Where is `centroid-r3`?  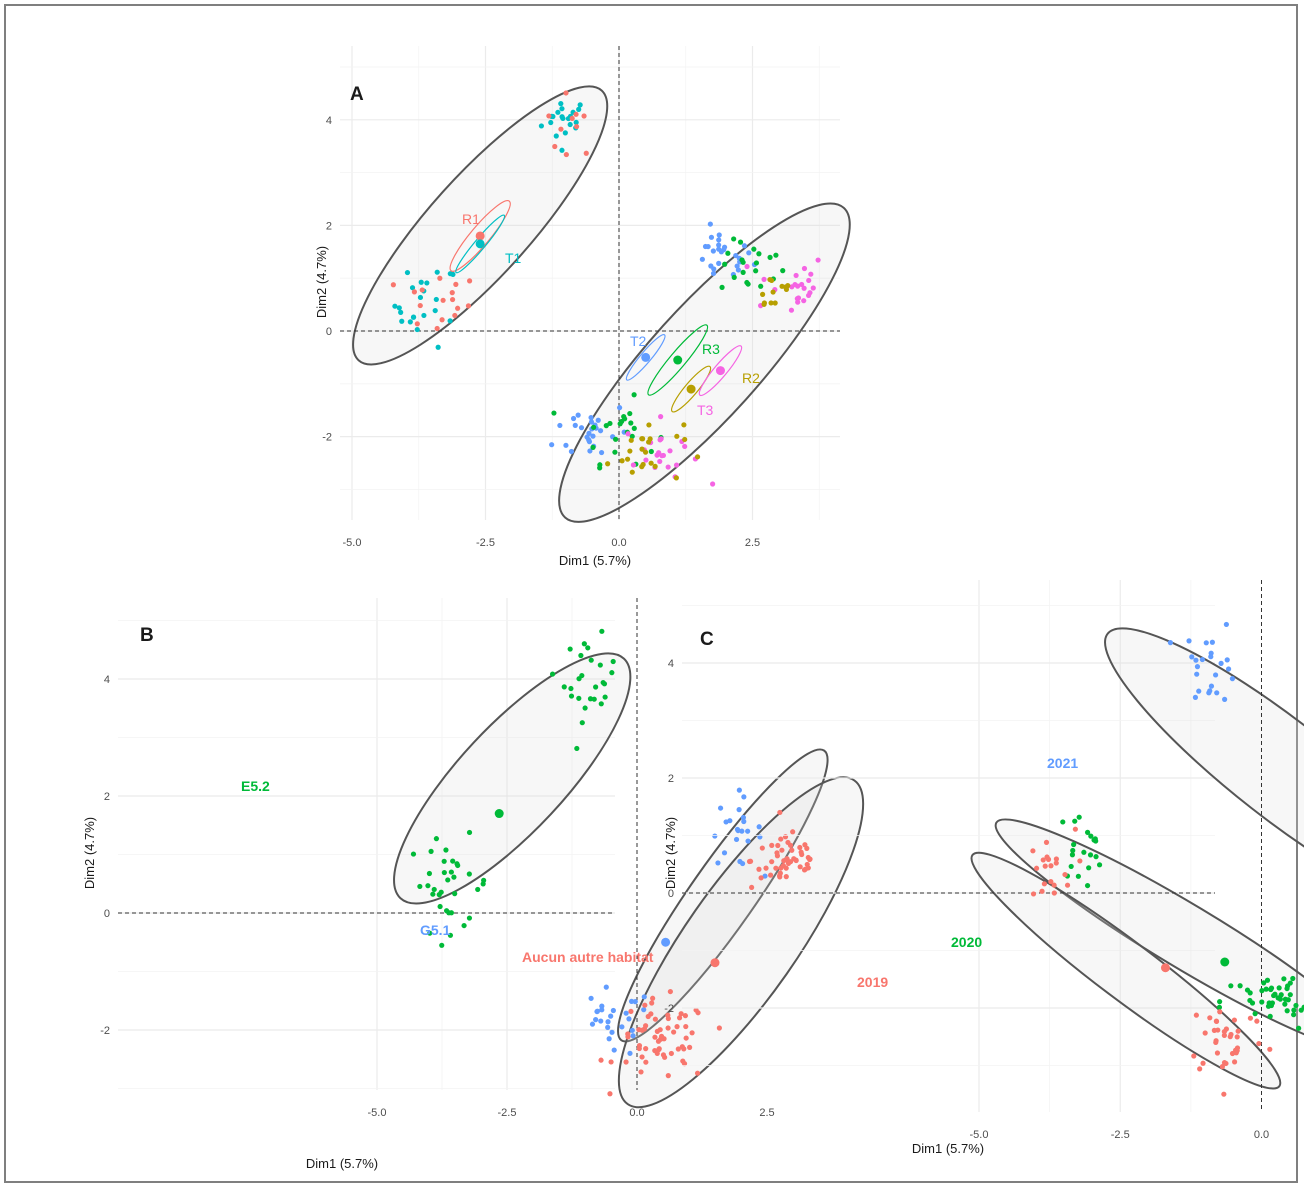 centroid-r3 is located at coordinates (678, 360).